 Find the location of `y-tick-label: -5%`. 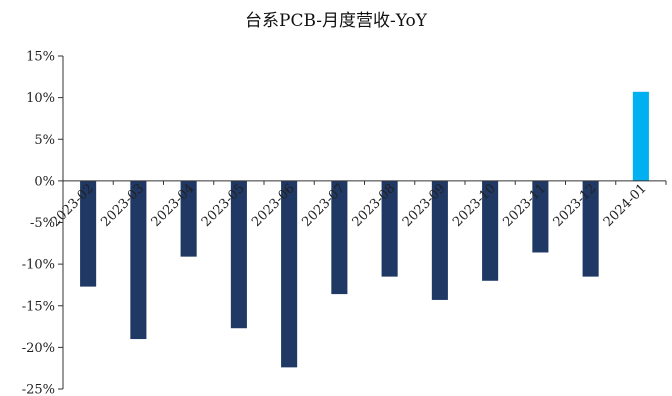

y-tick-label: -5% is located at coordinates (42, 223).